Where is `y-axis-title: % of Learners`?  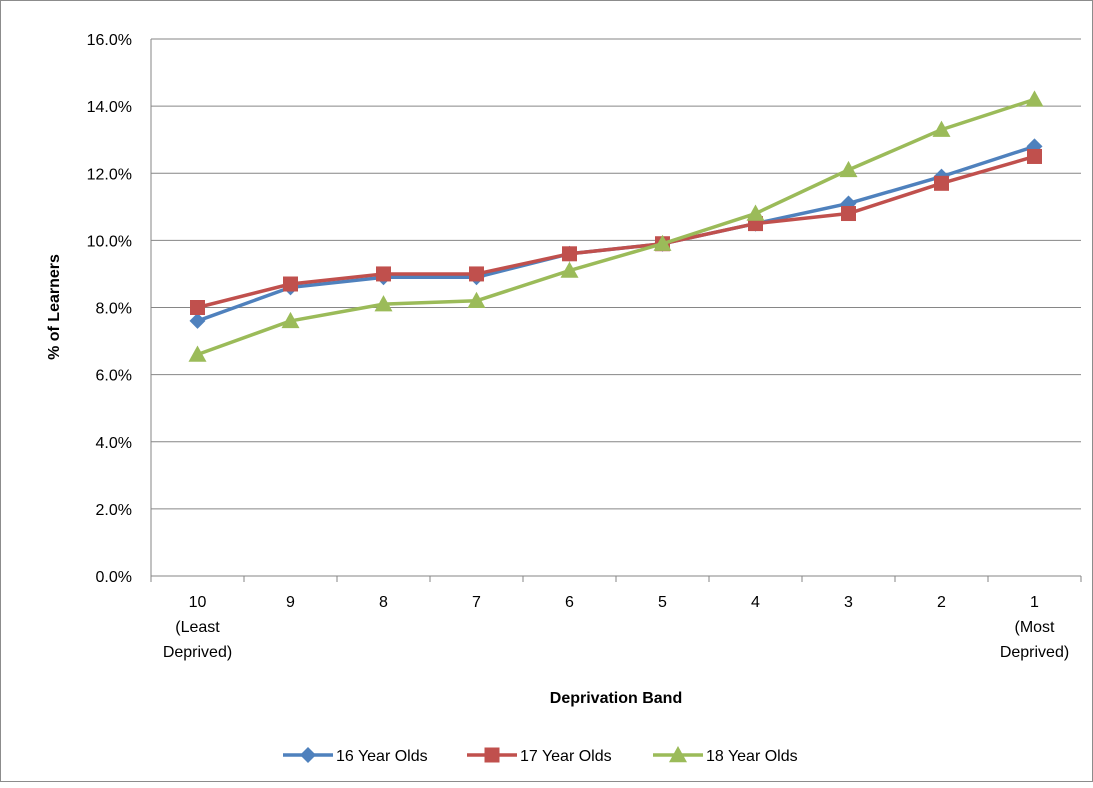 y-axis-title: % of Learners is located at coordinates (54, 307).